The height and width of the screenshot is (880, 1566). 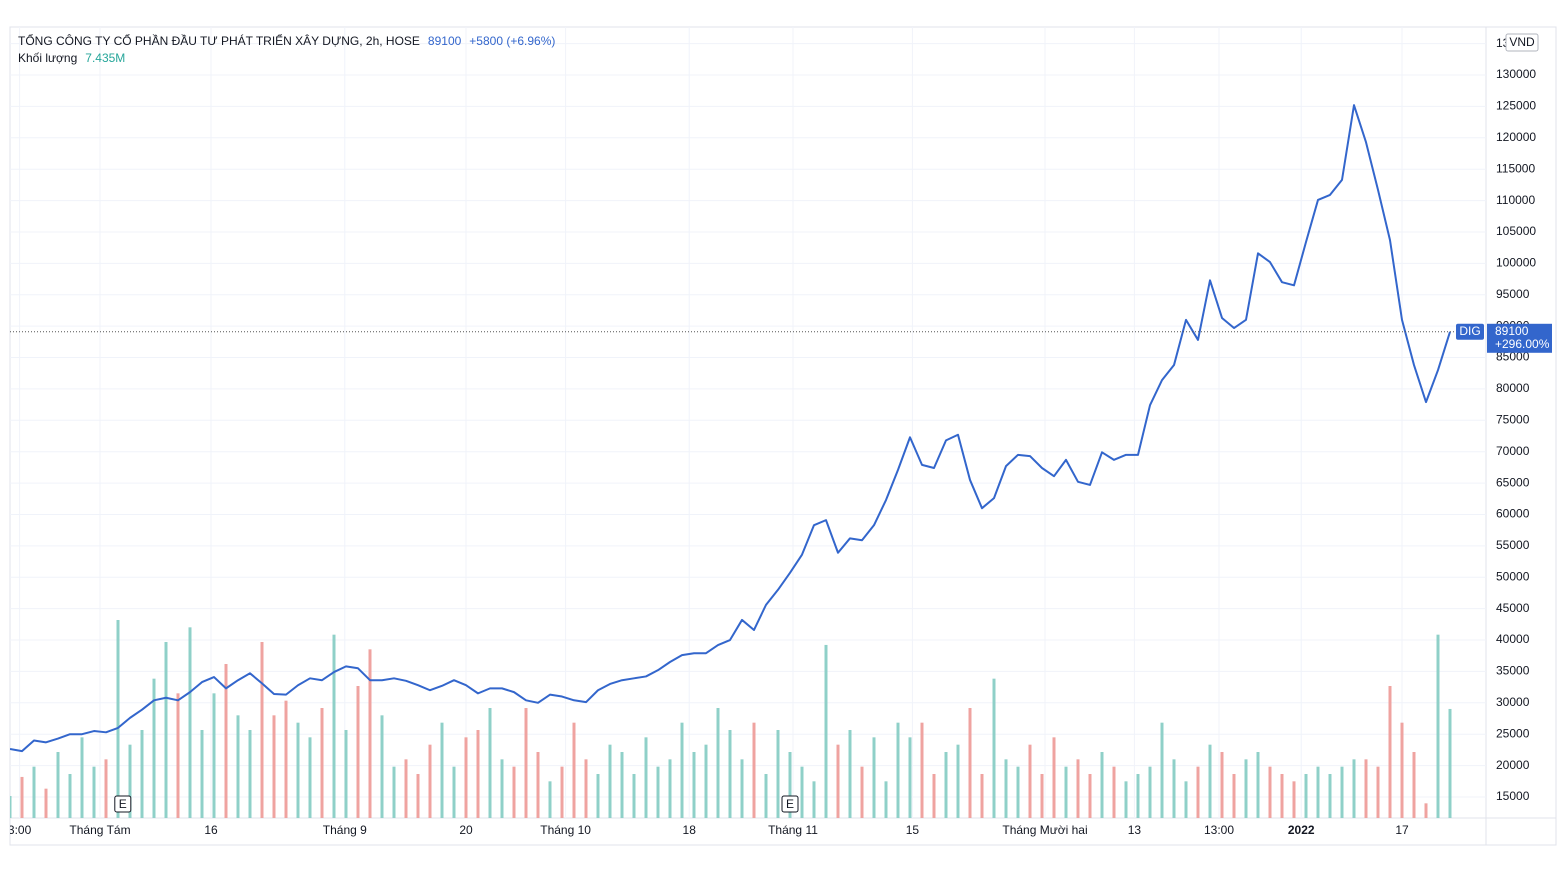 I want to click on y-tick-label: 70000, so click(x=1513, y=451).